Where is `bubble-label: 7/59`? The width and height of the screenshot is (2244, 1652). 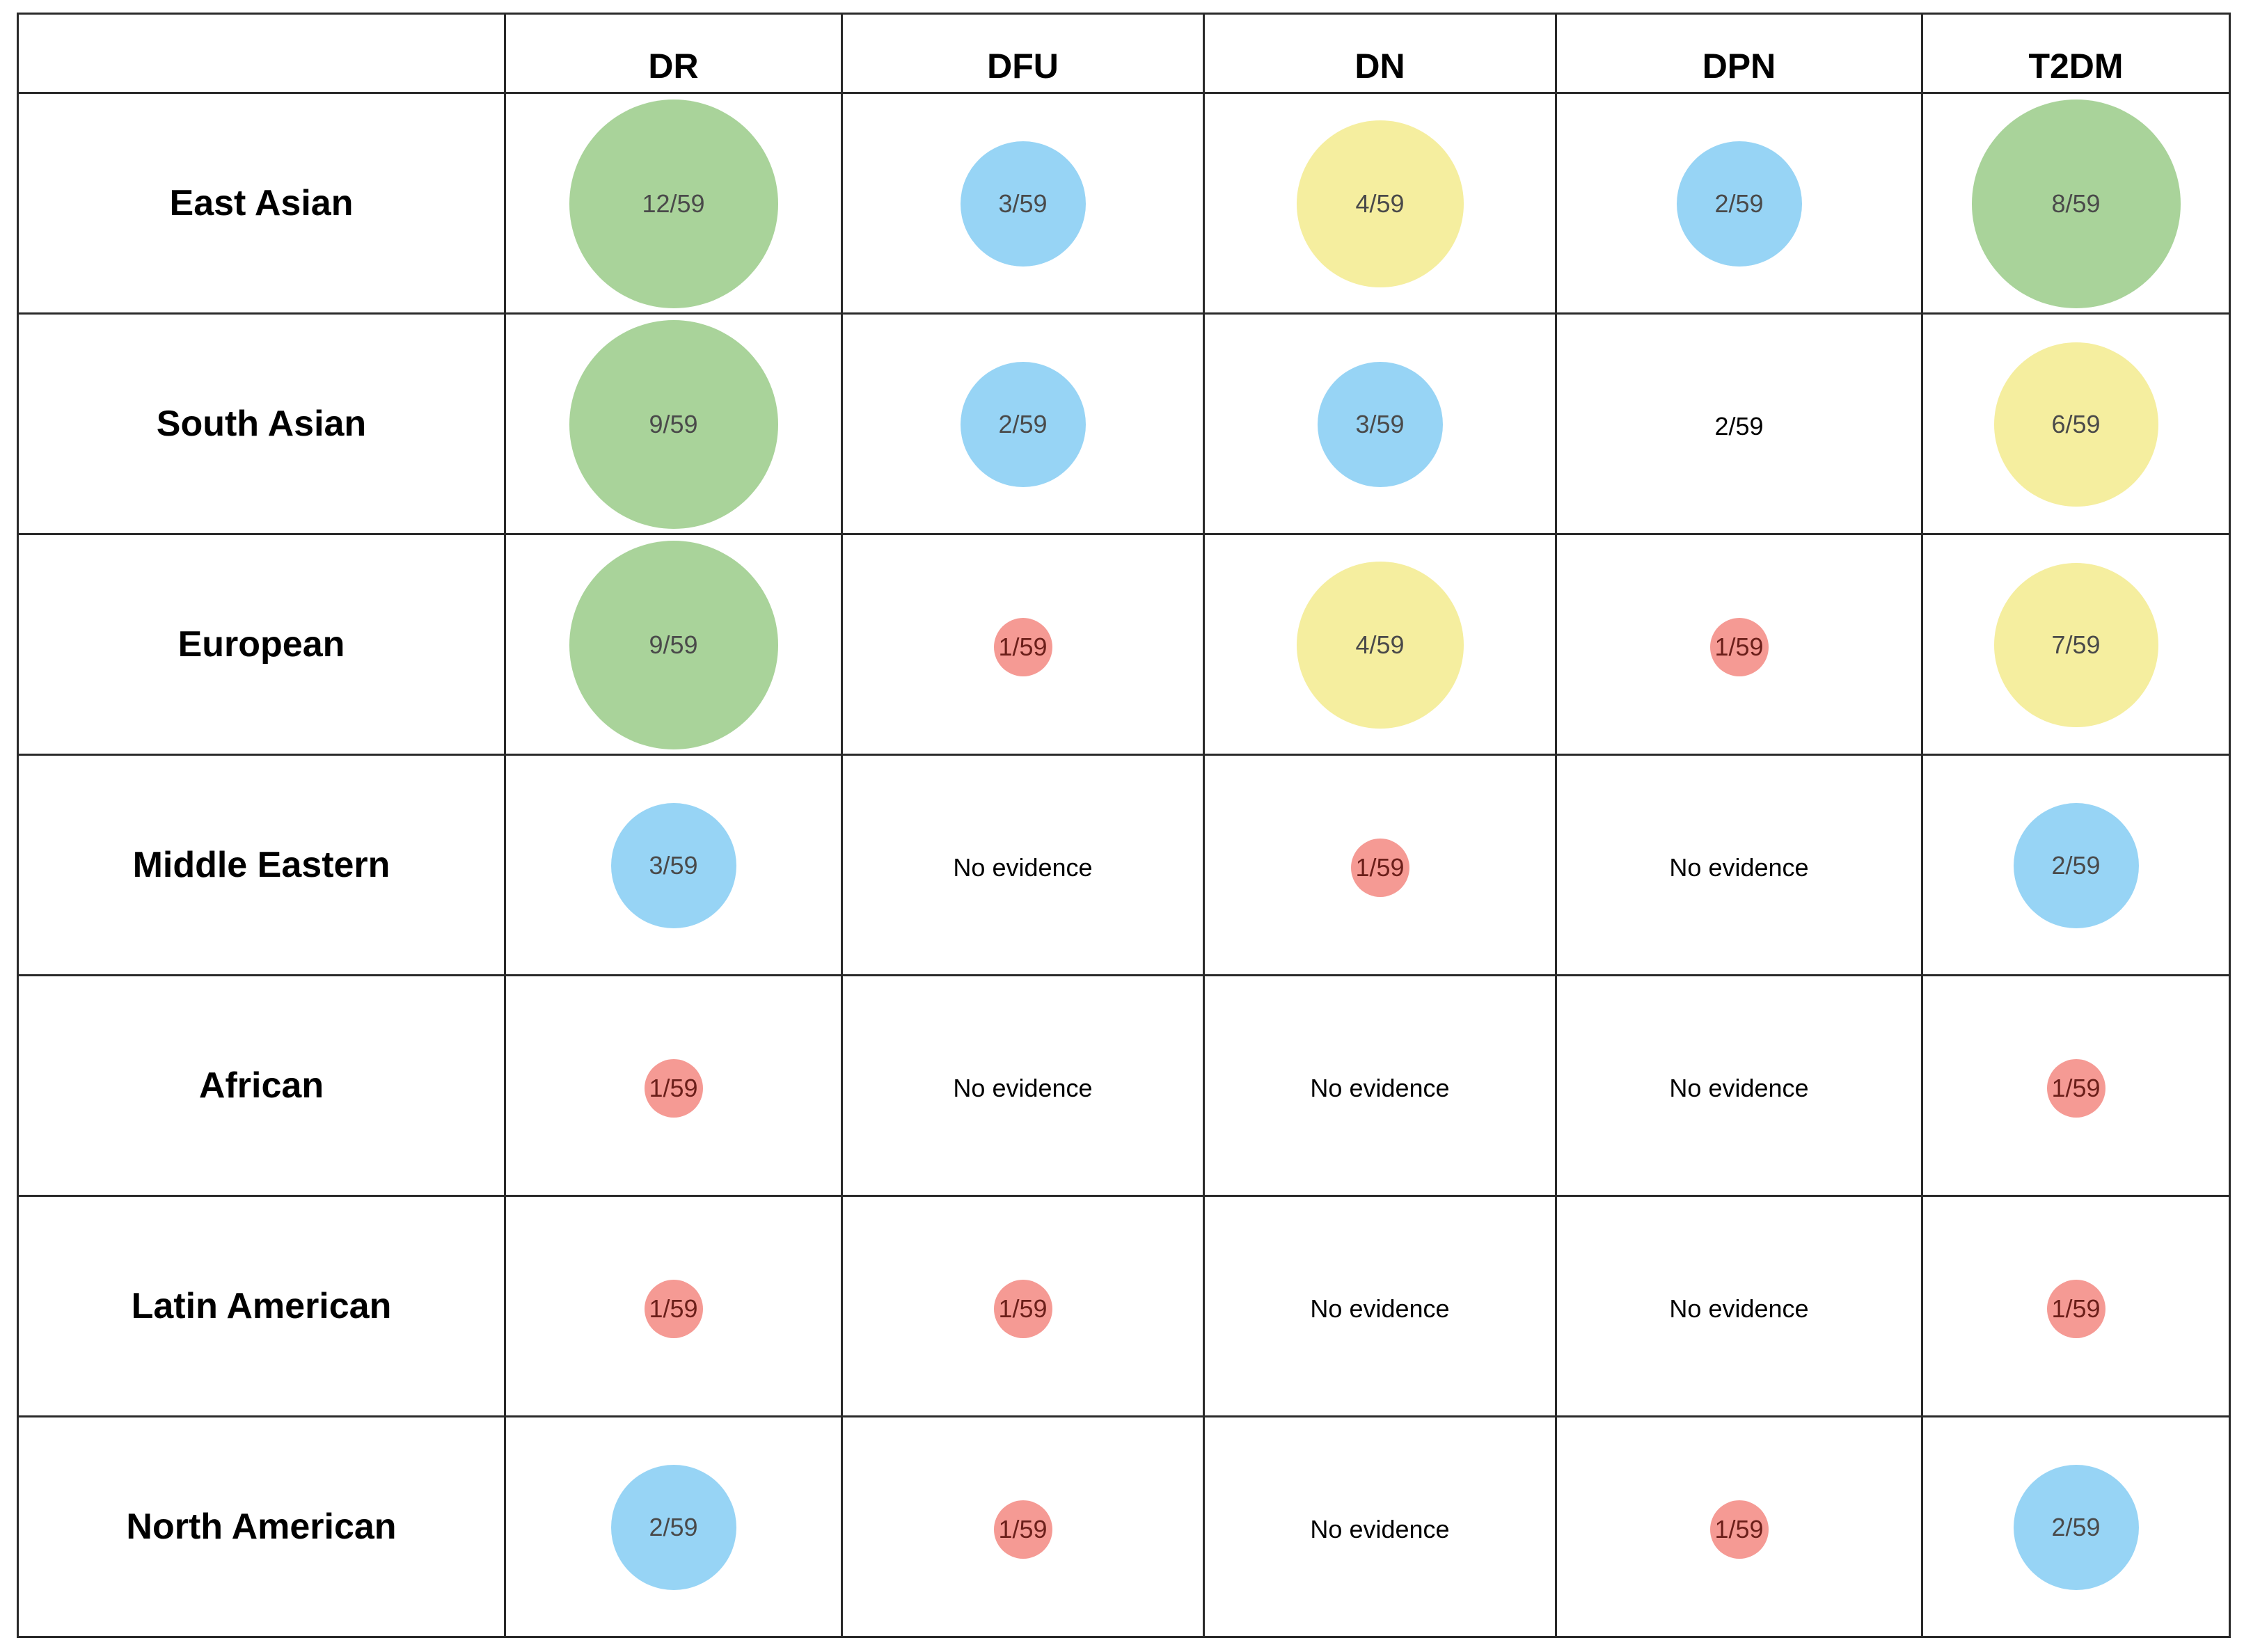
bubble-label: 7/59 is located at coordinates (2076, 644).